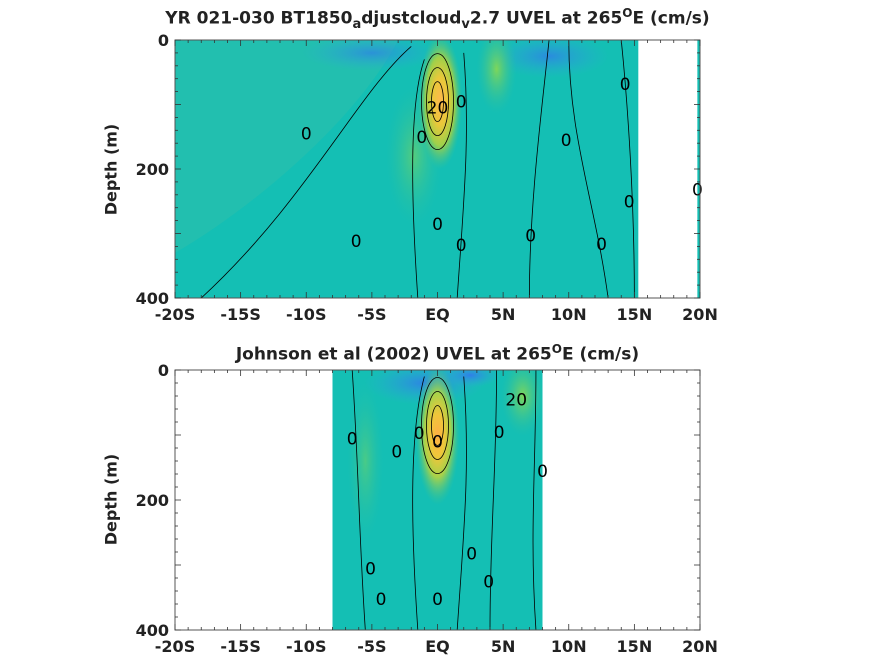  Describe the element at coordinates (671, 18) in the screenshot. I see `panel1-title-end: E (cm/s)` at that location.